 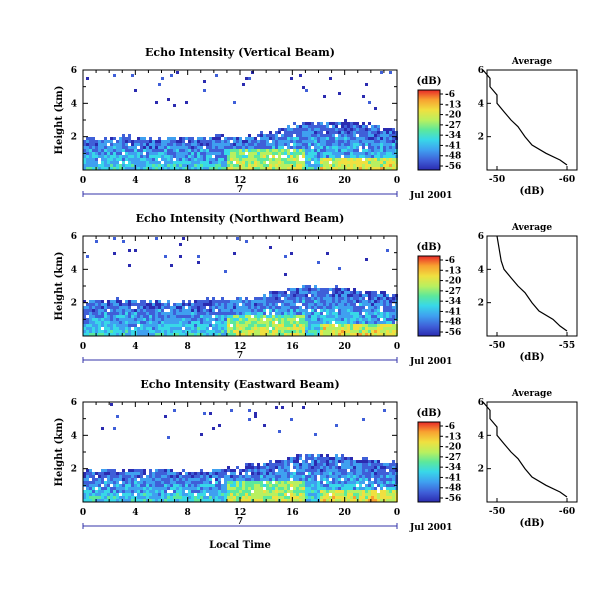 What do you see at coordinates (453, 271) in the screenshot?
I see `colorbar-tick-label: -13` at bounding box center [453, 271].